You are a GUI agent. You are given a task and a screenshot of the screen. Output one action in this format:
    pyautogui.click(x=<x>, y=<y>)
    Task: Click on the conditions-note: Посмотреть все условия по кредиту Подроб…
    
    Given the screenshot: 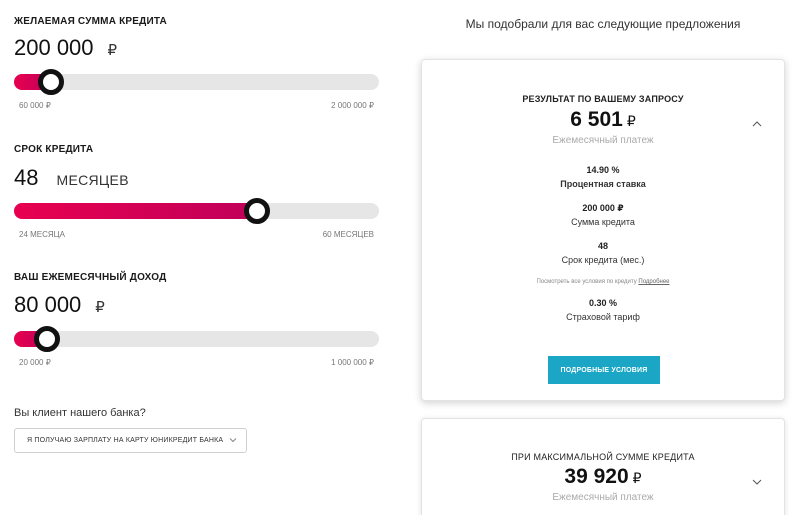 What is the action you would take?
    pyautogui.click(x=603, y=282)
    